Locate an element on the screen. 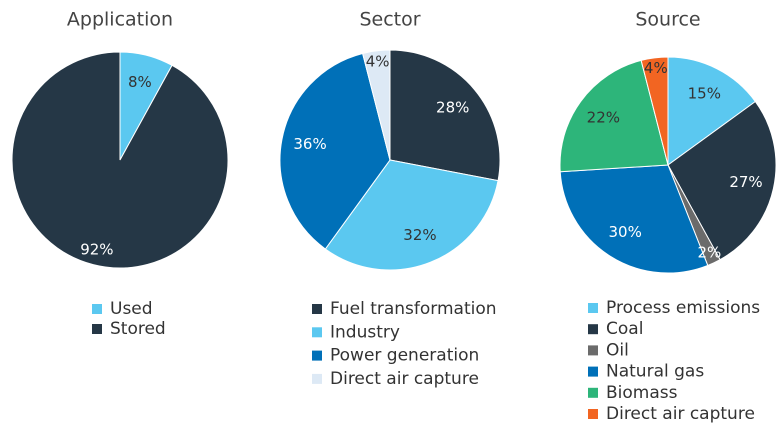 The height and width of the screenshot is (426, 783). legend-label: Industry is located at coordinates (365, 332).